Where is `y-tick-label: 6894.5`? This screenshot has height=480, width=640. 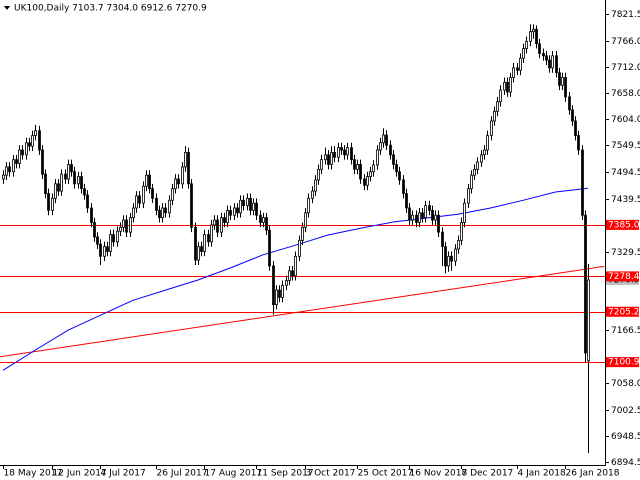 y-tick-label: 6894.5 is located at coordinates (625, 463).